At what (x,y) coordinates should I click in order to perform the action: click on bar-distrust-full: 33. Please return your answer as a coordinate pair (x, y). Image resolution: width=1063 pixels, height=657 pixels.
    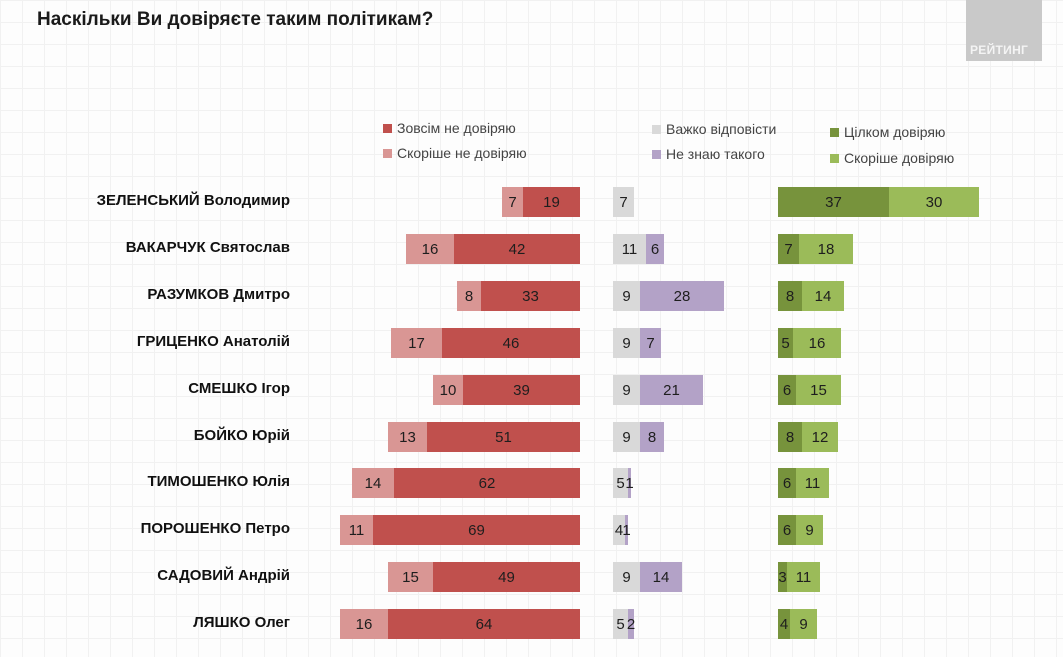
    Looking at the image, I should click on (530, 296).